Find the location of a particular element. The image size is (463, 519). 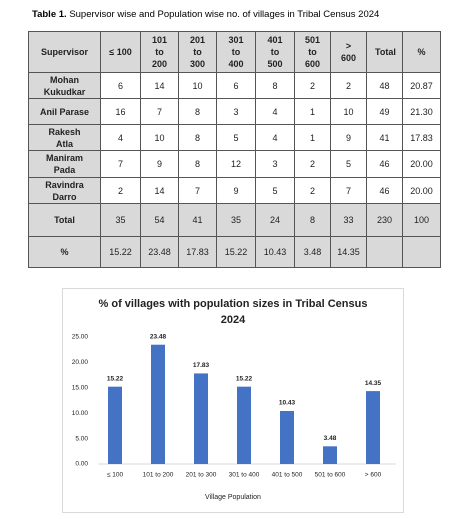

cell: 24 is located at coordinates (275, 220).